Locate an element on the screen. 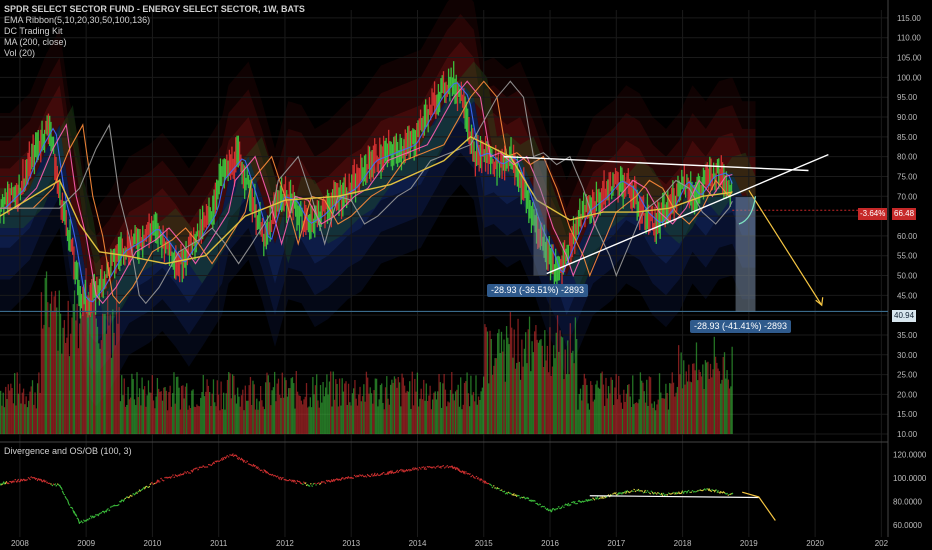  measure-label-2015: -28.93 (-36.51%) -2893 is located at coordinates (538, 290).